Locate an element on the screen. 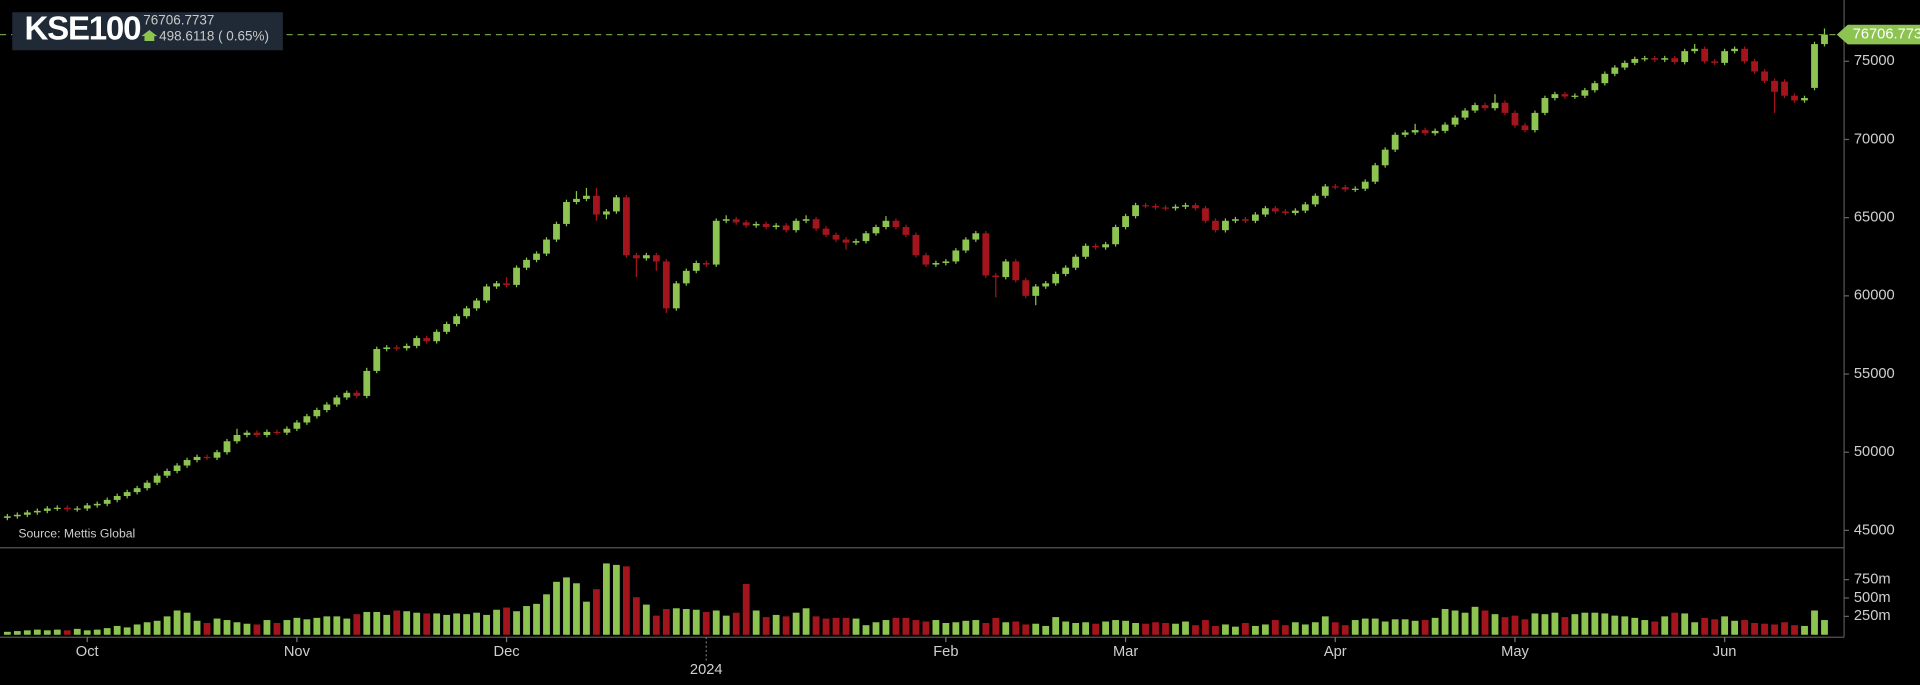 The width and height of the screenshot is (1920, 685). source: Source: Mettis Global is located at coordinates (76, 534).